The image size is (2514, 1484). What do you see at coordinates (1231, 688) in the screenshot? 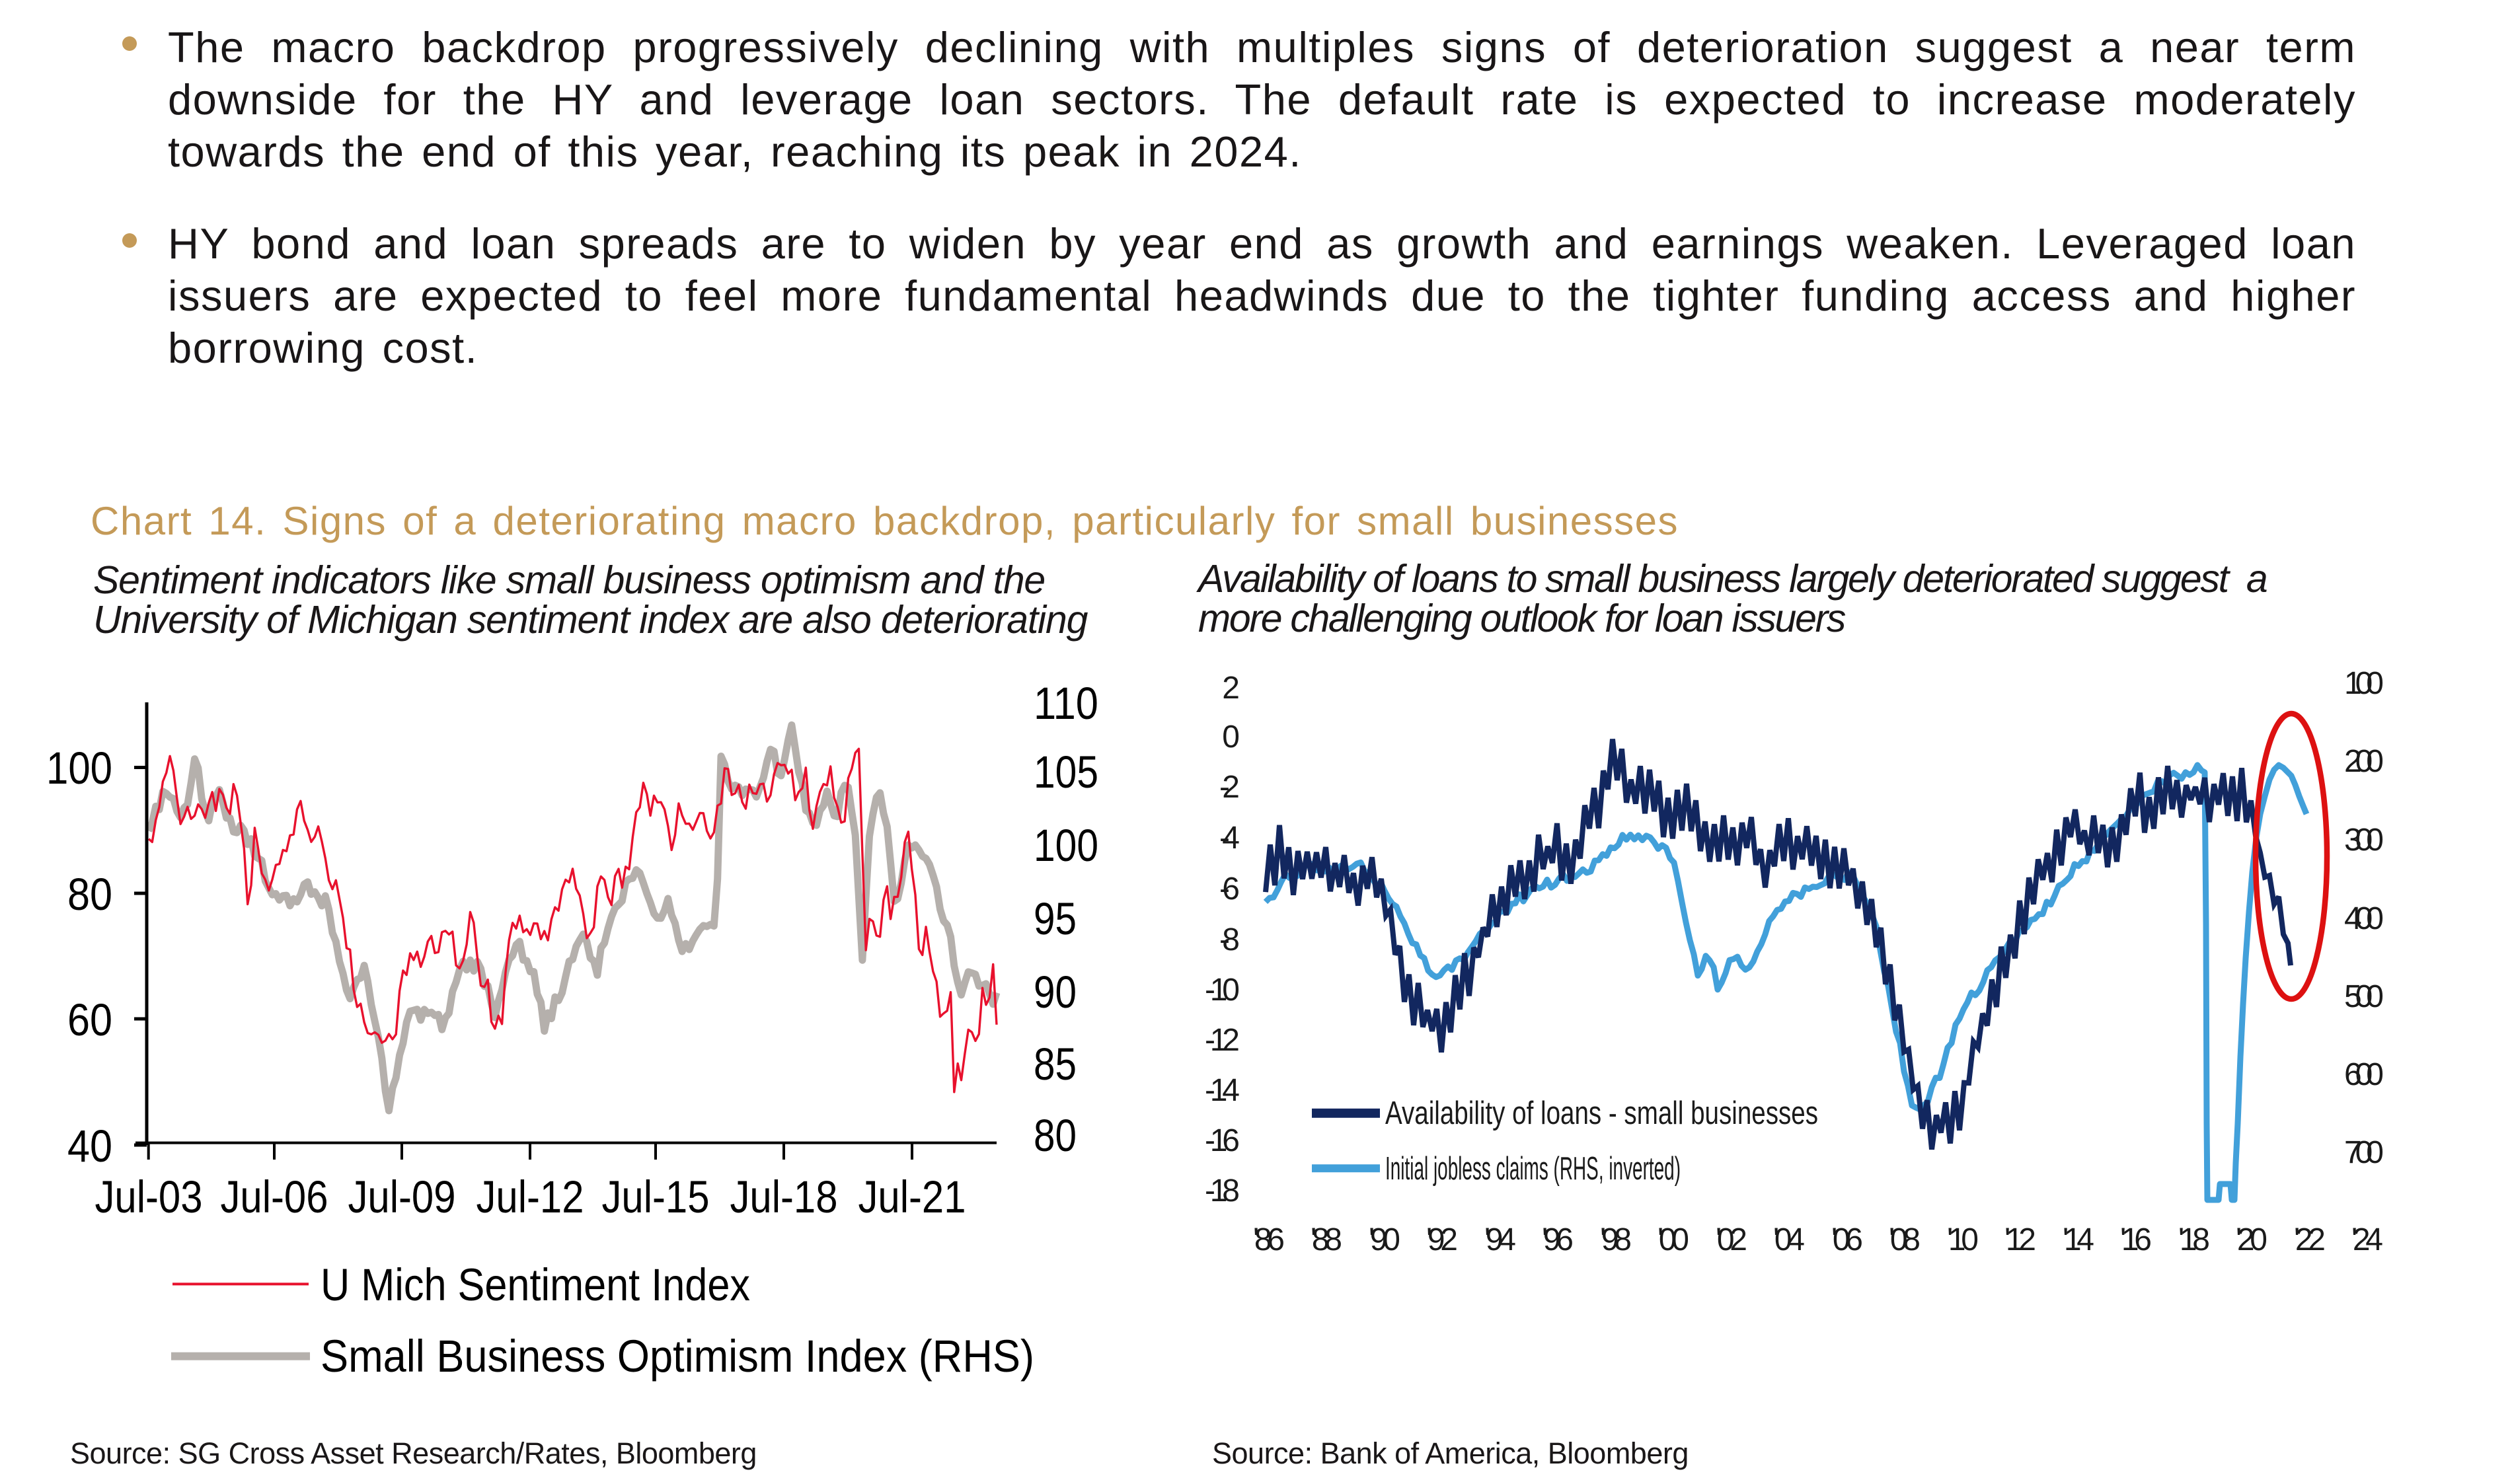
I see `svg-text: 2` at bounding box center [1231, 688].